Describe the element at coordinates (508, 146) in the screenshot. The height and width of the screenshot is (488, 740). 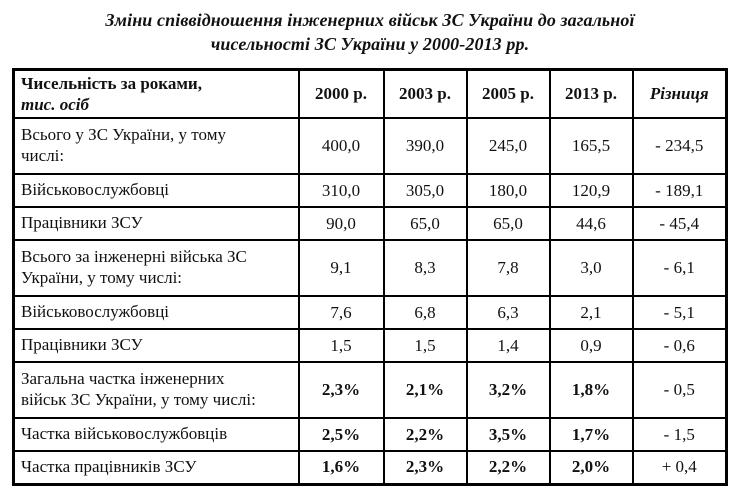
I see `value-cell: 245,0` at that location.